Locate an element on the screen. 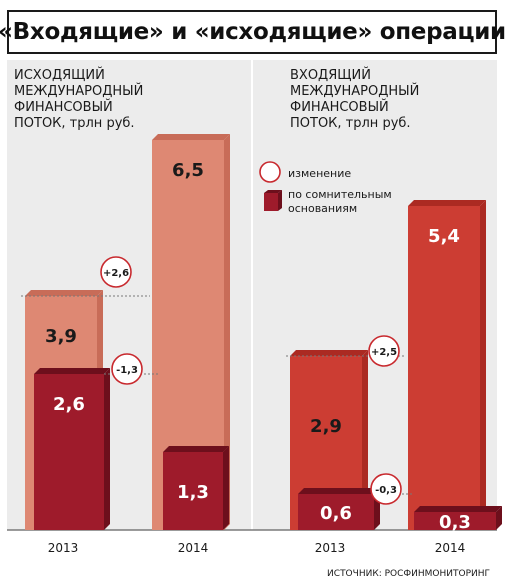 The image size is (506, 586). legend-doubtful-icon is located at coordinates (271, 202).